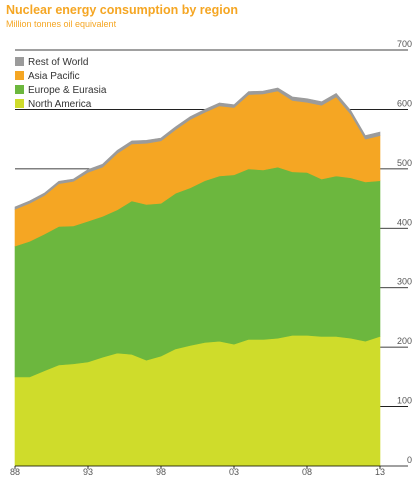 The height and width of the screenshot is (477, 419). Describe the element at coordinates (58, 62) in the screenshot. I see `legend-label: Rest of World` at that location.